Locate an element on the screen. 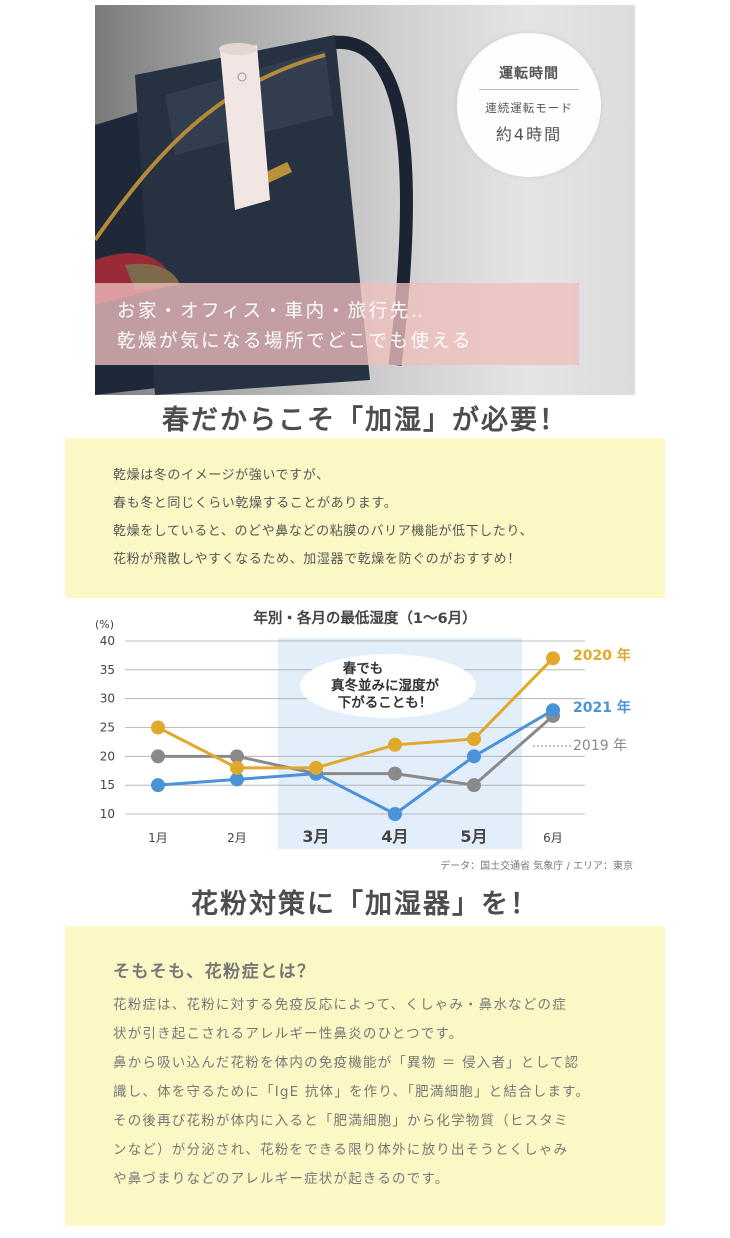 The image size is (730, 1238). paragraph-line: 乾燥は冬のイメージが強いですが、 is located at coordinates (221, 475).